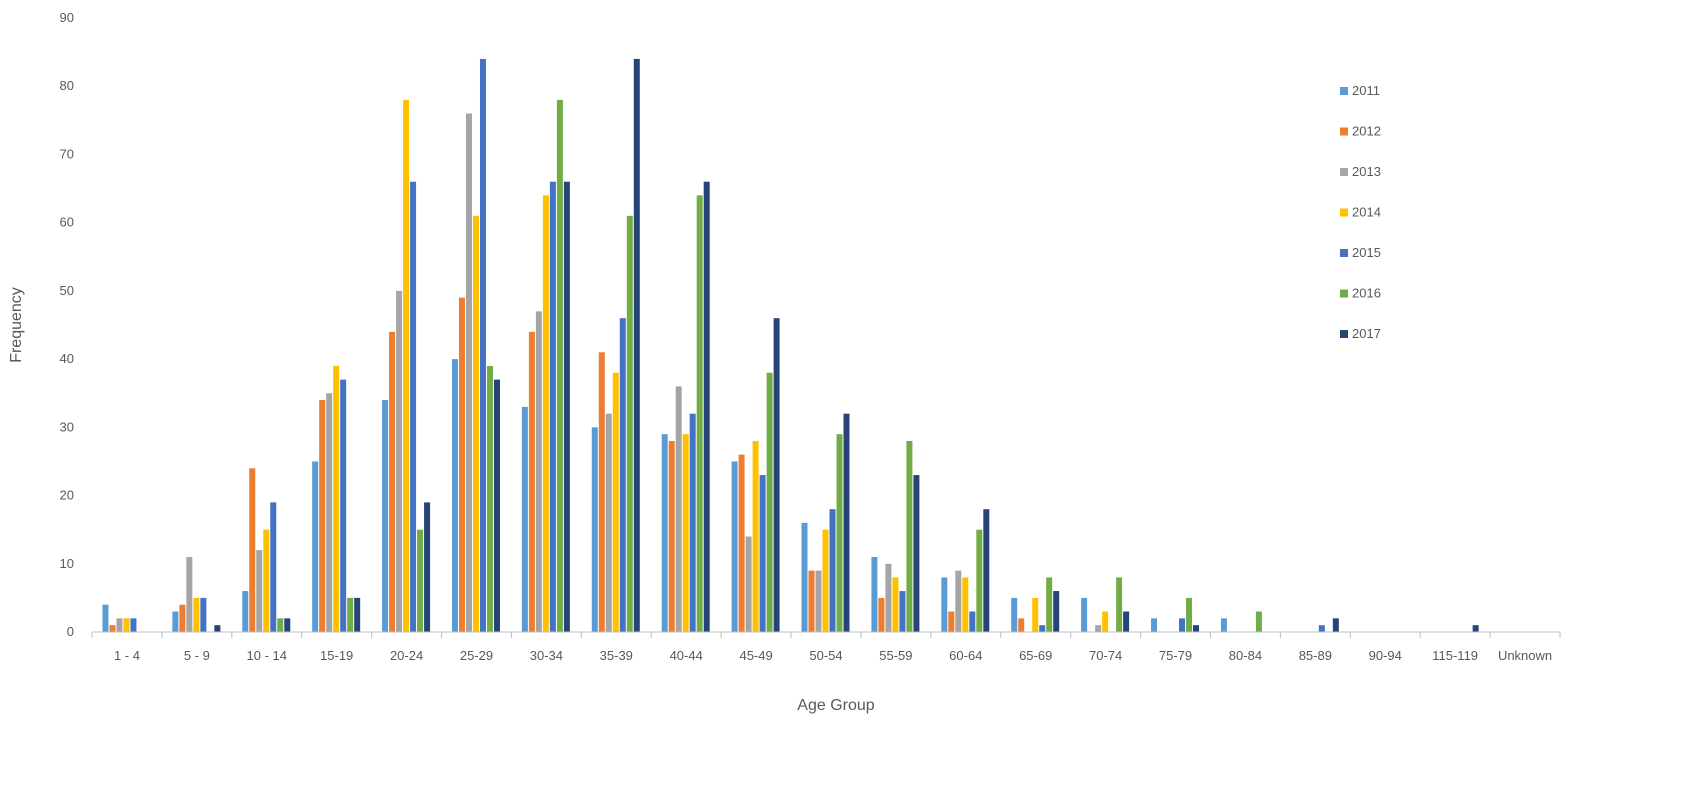 This screenshot has height=800, width=1701. What do you see at coordinates (67, 495) in the screenshot?
I see `y-tick-label: 20` at bounding box center [67, 495].